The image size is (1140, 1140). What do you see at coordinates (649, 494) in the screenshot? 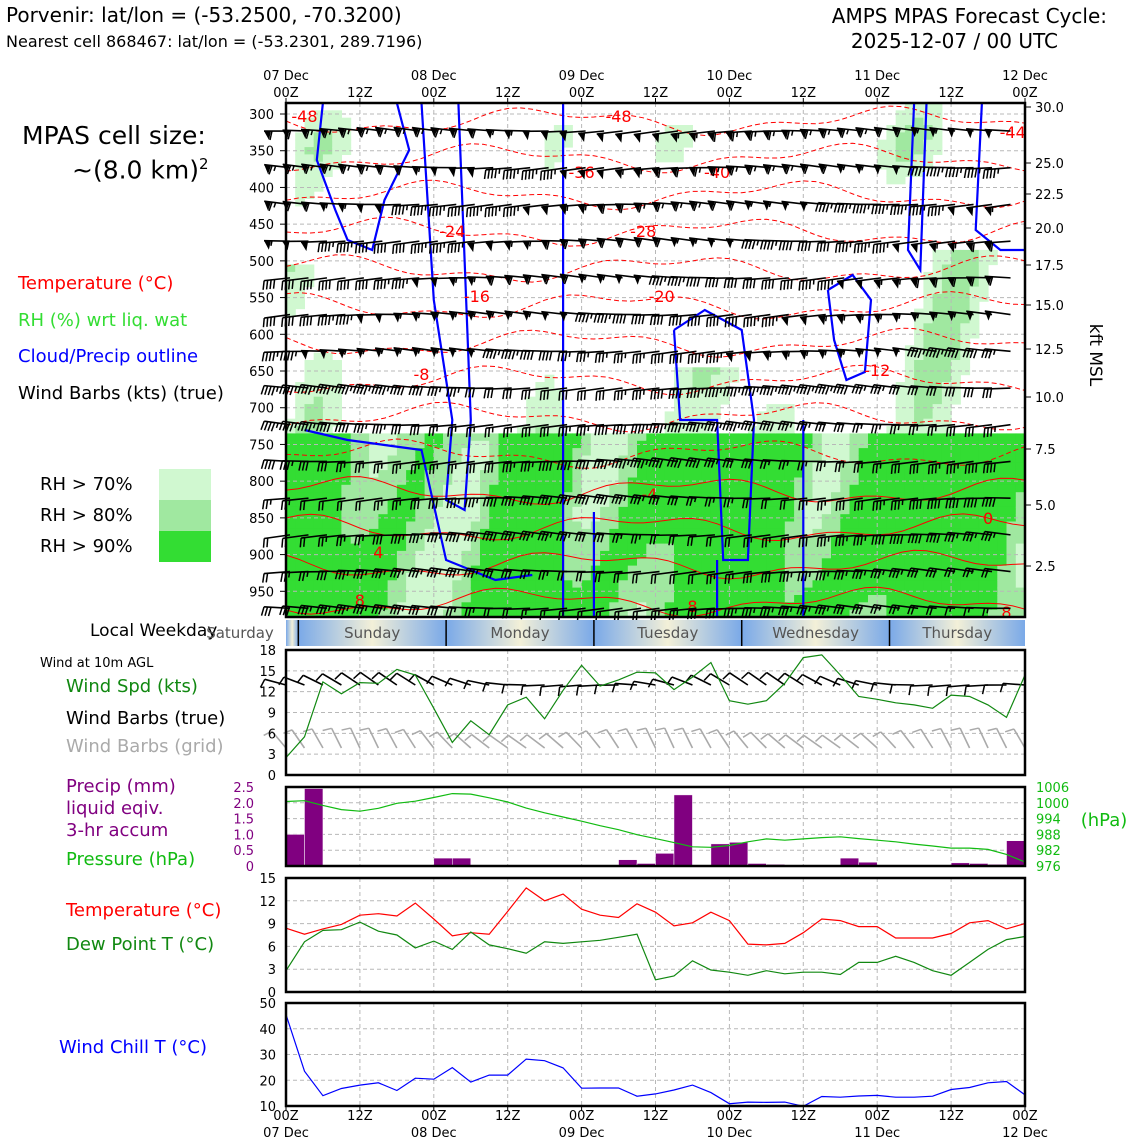
I see `temperature-contour-label: -4` at bounding box center [649, 494].